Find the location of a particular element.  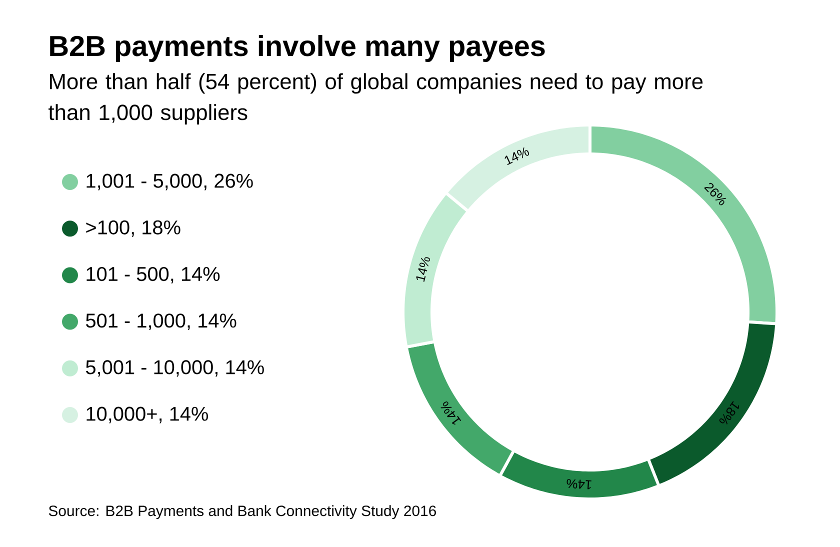

legend-label: 1,001 - 5,000, 26% is located at coordinates (169, 182).